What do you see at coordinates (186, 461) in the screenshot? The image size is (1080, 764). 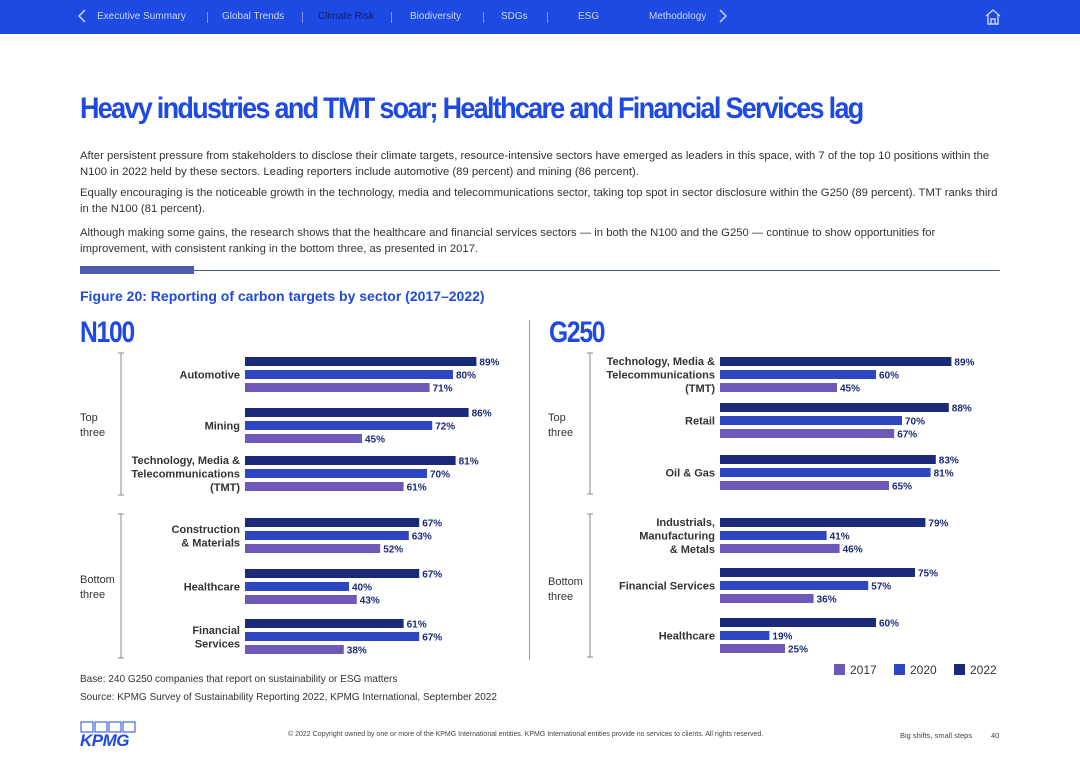 I see `n100-category-label: Technology, Media &` at bounding box center [186, 461].